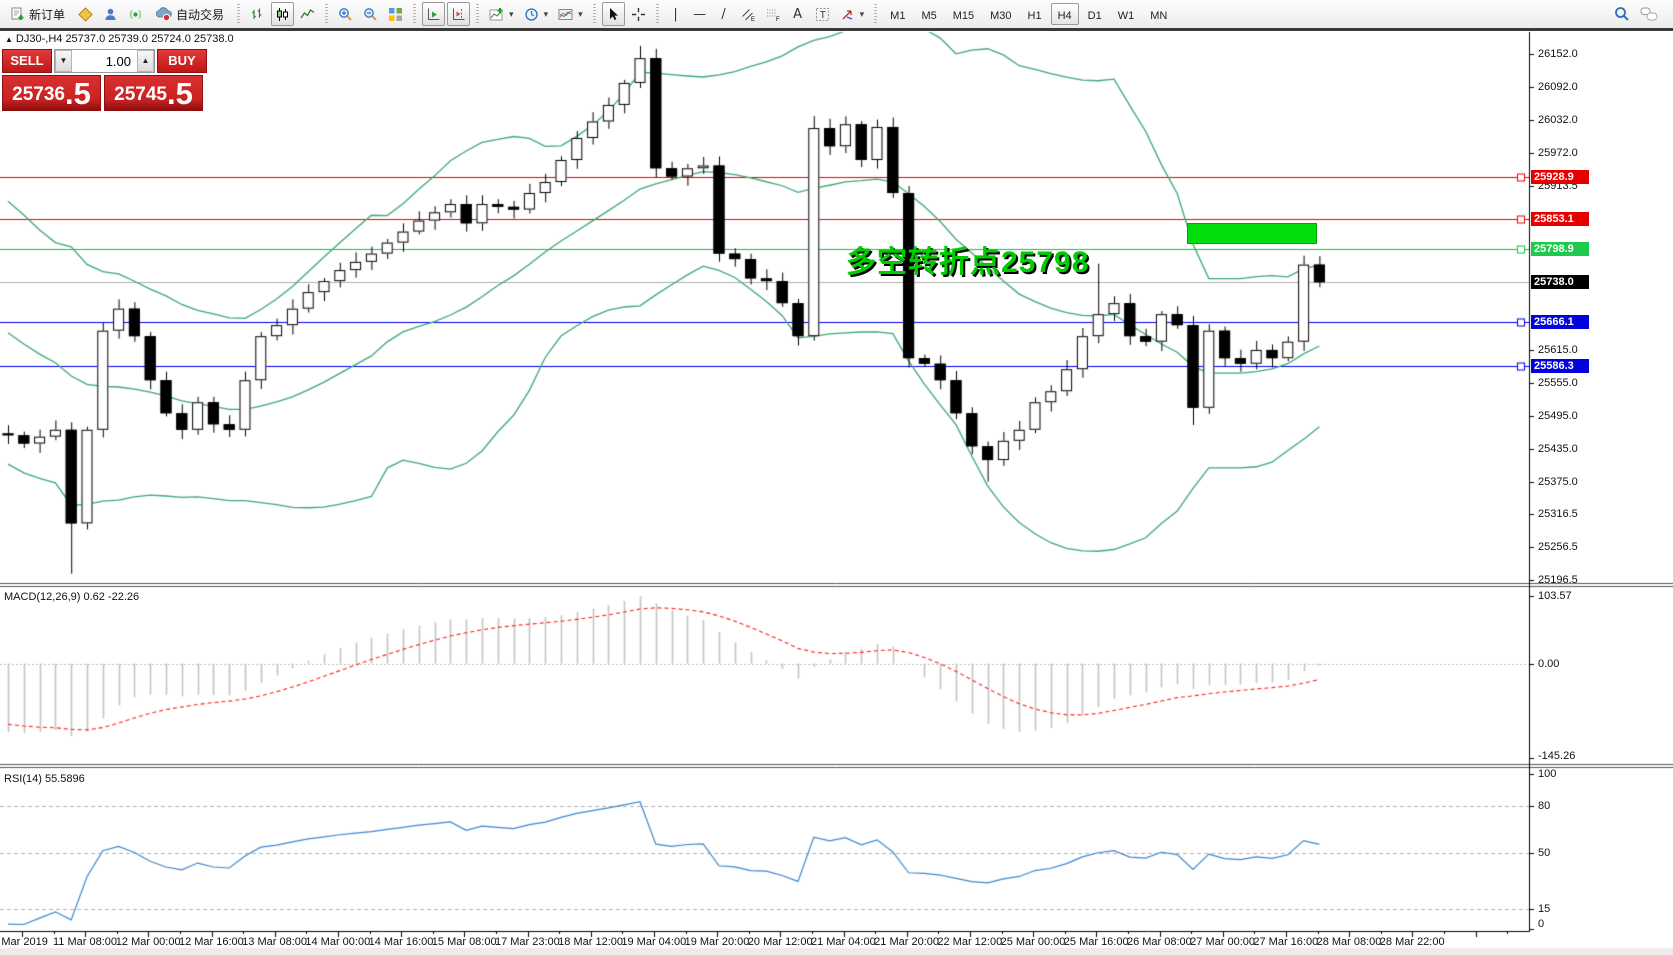  Describe the element at coordinates (1558, 580) in the screenshot. I see `price-axis-tick-label: 25196.5` at that location.